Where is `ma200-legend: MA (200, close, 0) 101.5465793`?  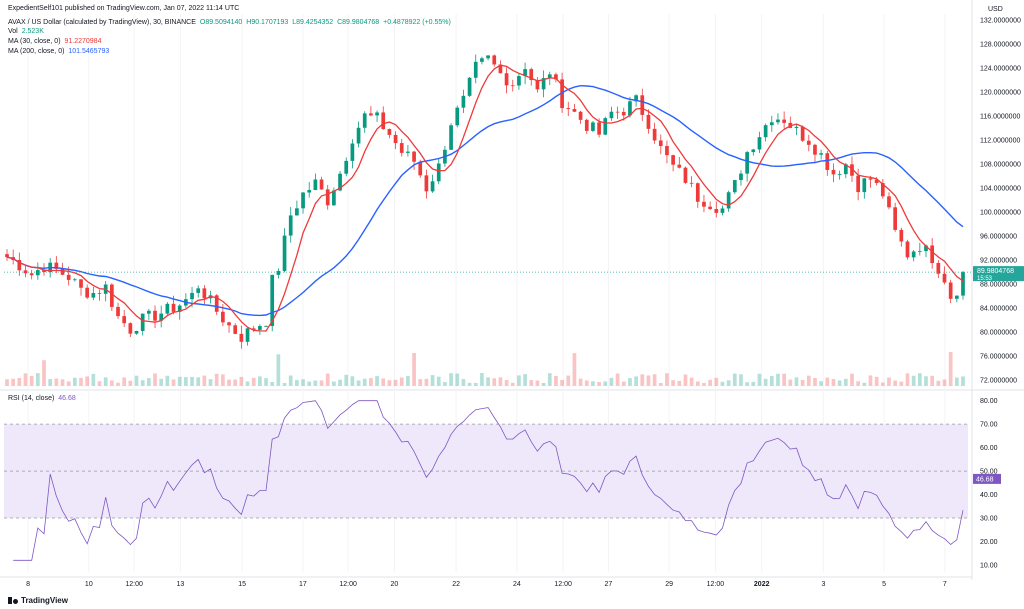
ma200-legend: MA (200, close, 0) 101.5465793 is located at coordinates (59, 52).